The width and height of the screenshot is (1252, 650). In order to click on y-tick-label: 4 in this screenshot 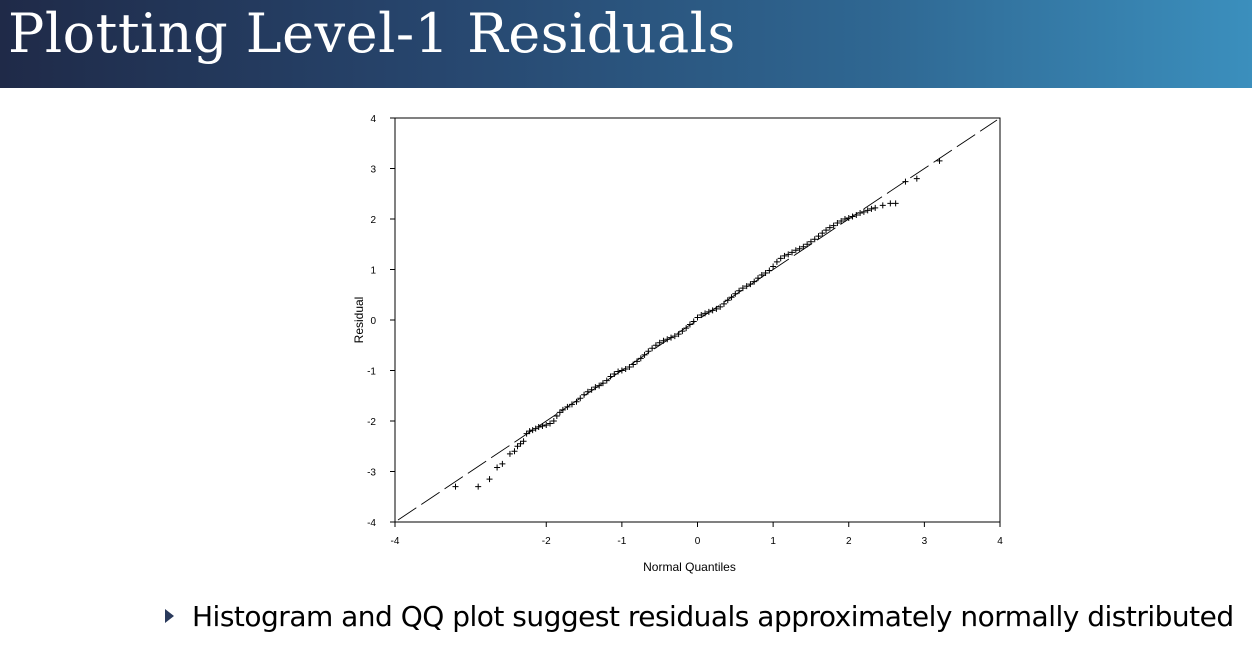, I will do `click(373, 119)`.